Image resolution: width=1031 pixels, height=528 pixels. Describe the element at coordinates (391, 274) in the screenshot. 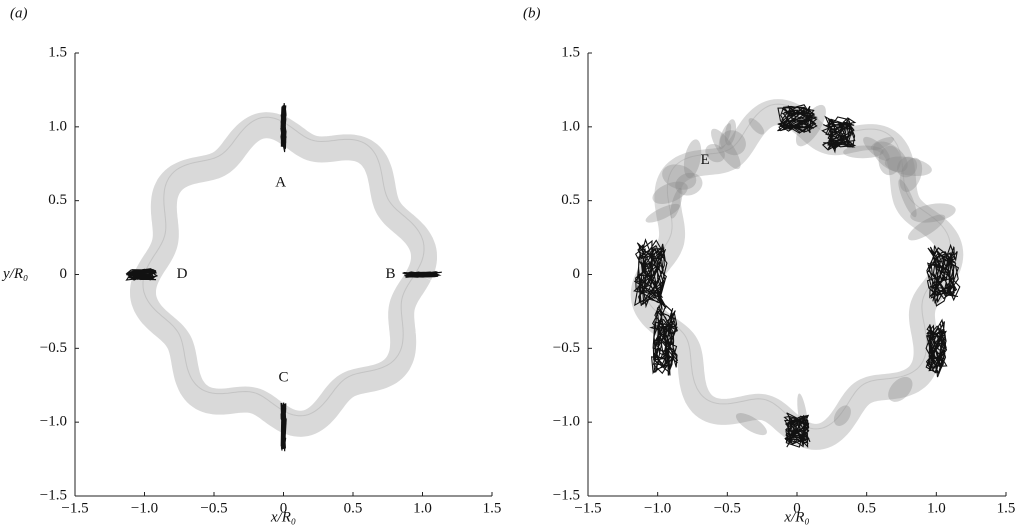

I see `annotation: B` at that location.